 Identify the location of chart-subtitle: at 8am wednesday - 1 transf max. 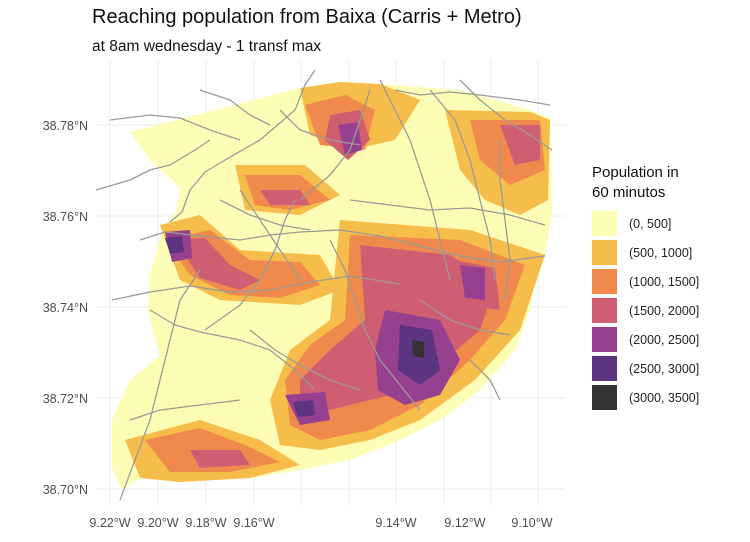
(207, 46).